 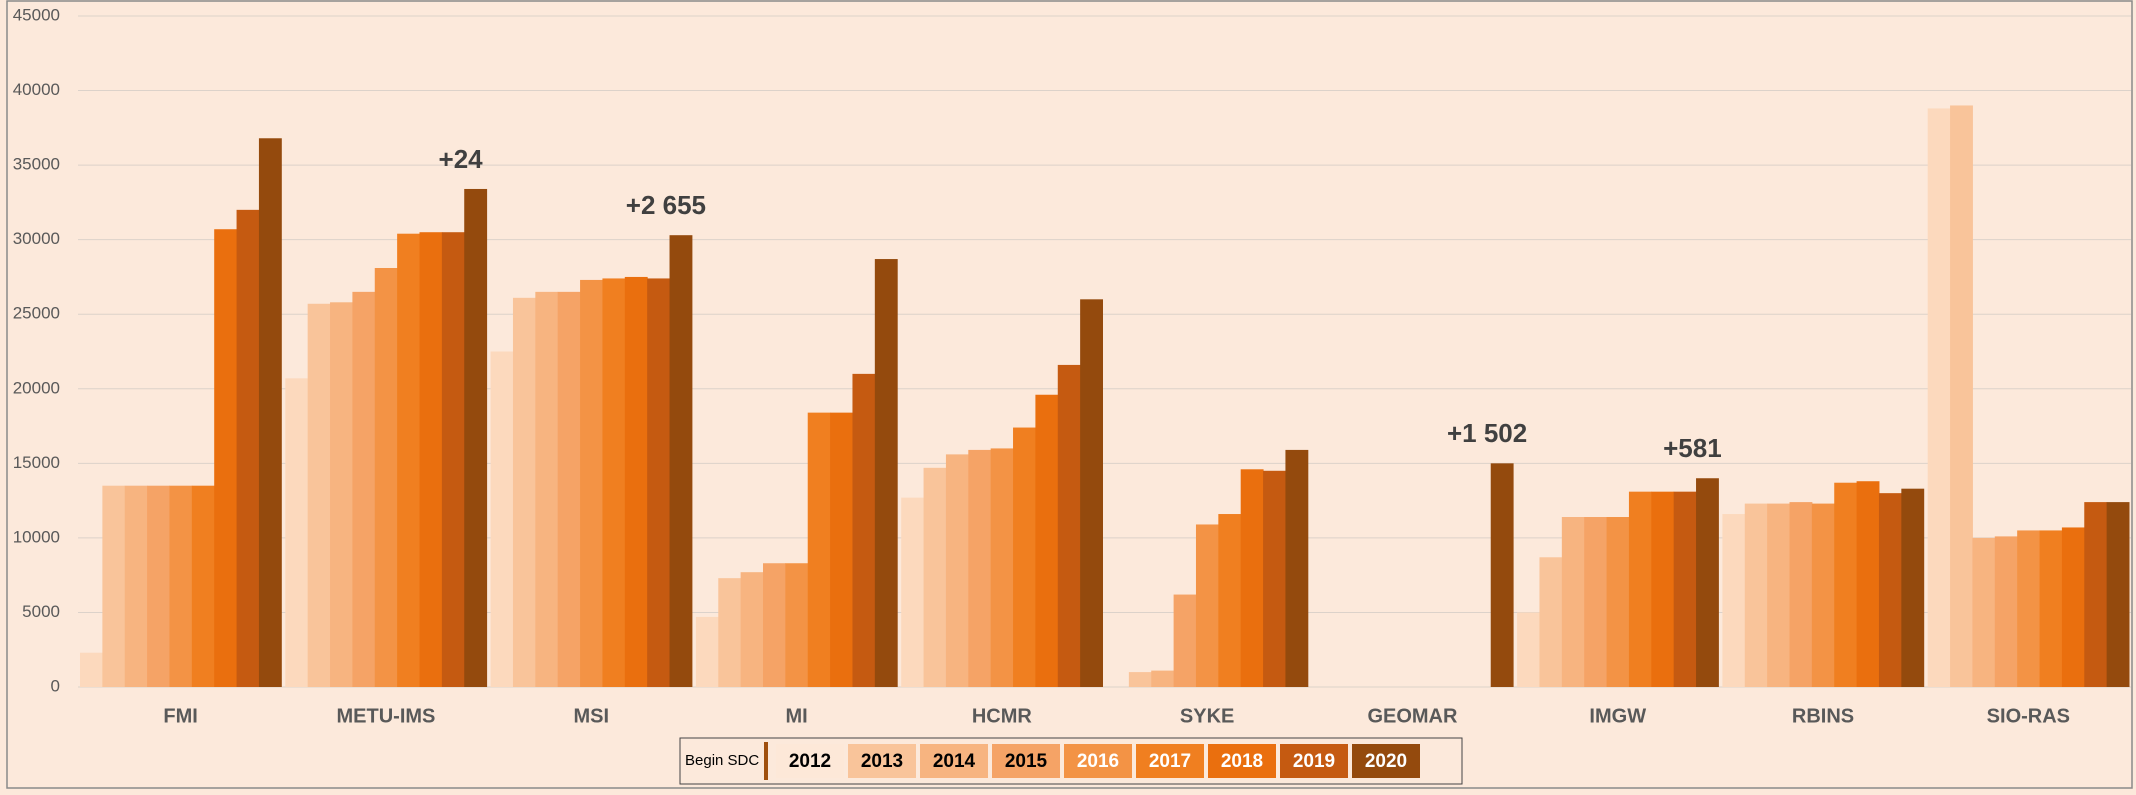 I want to click on y-tick-label: 15000, so click(x=36, y=462).